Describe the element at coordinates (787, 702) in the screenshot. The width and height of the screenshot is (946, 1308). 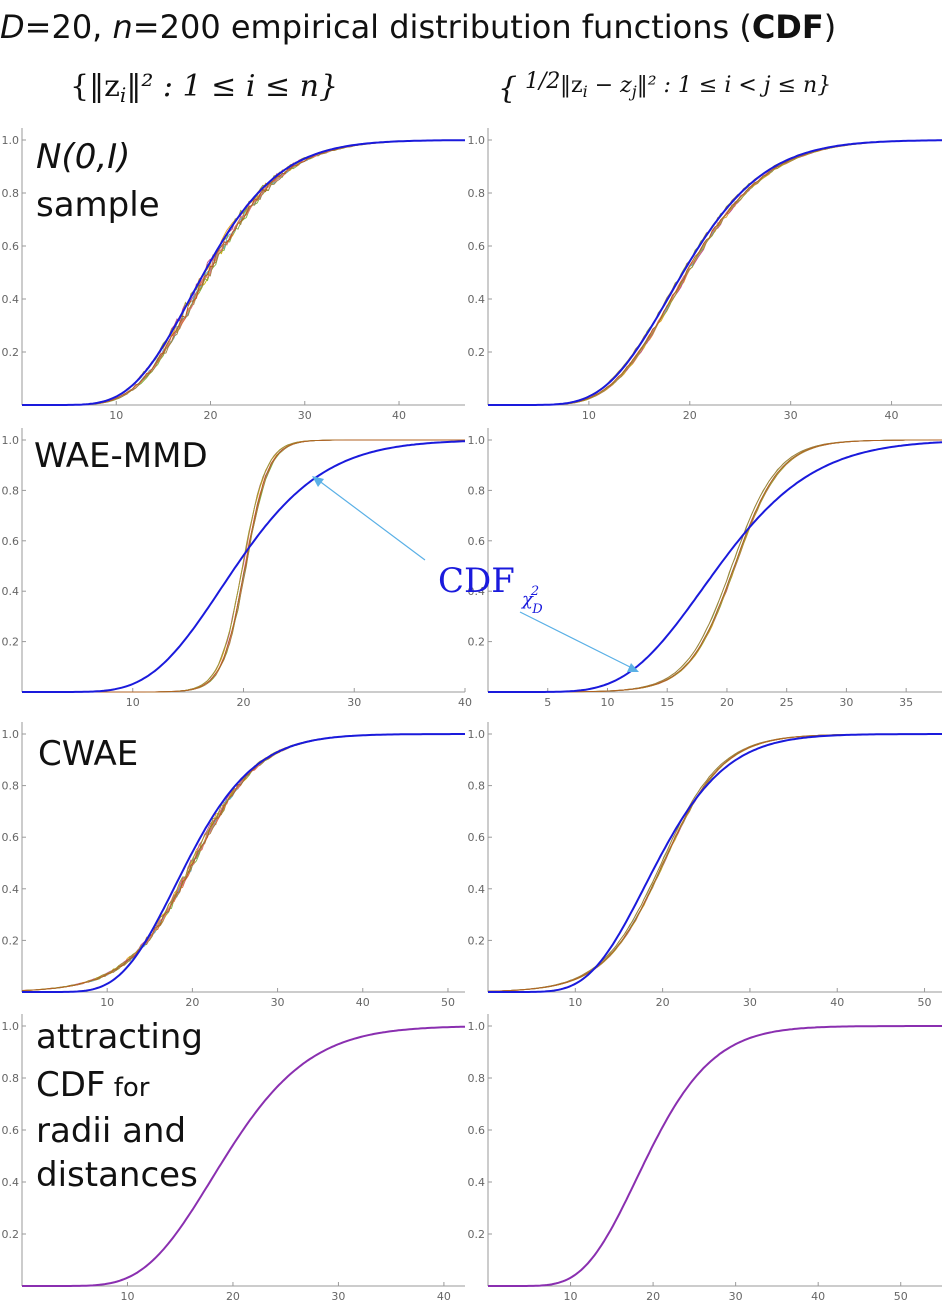
I see `x-tick-label: 25` at that location.